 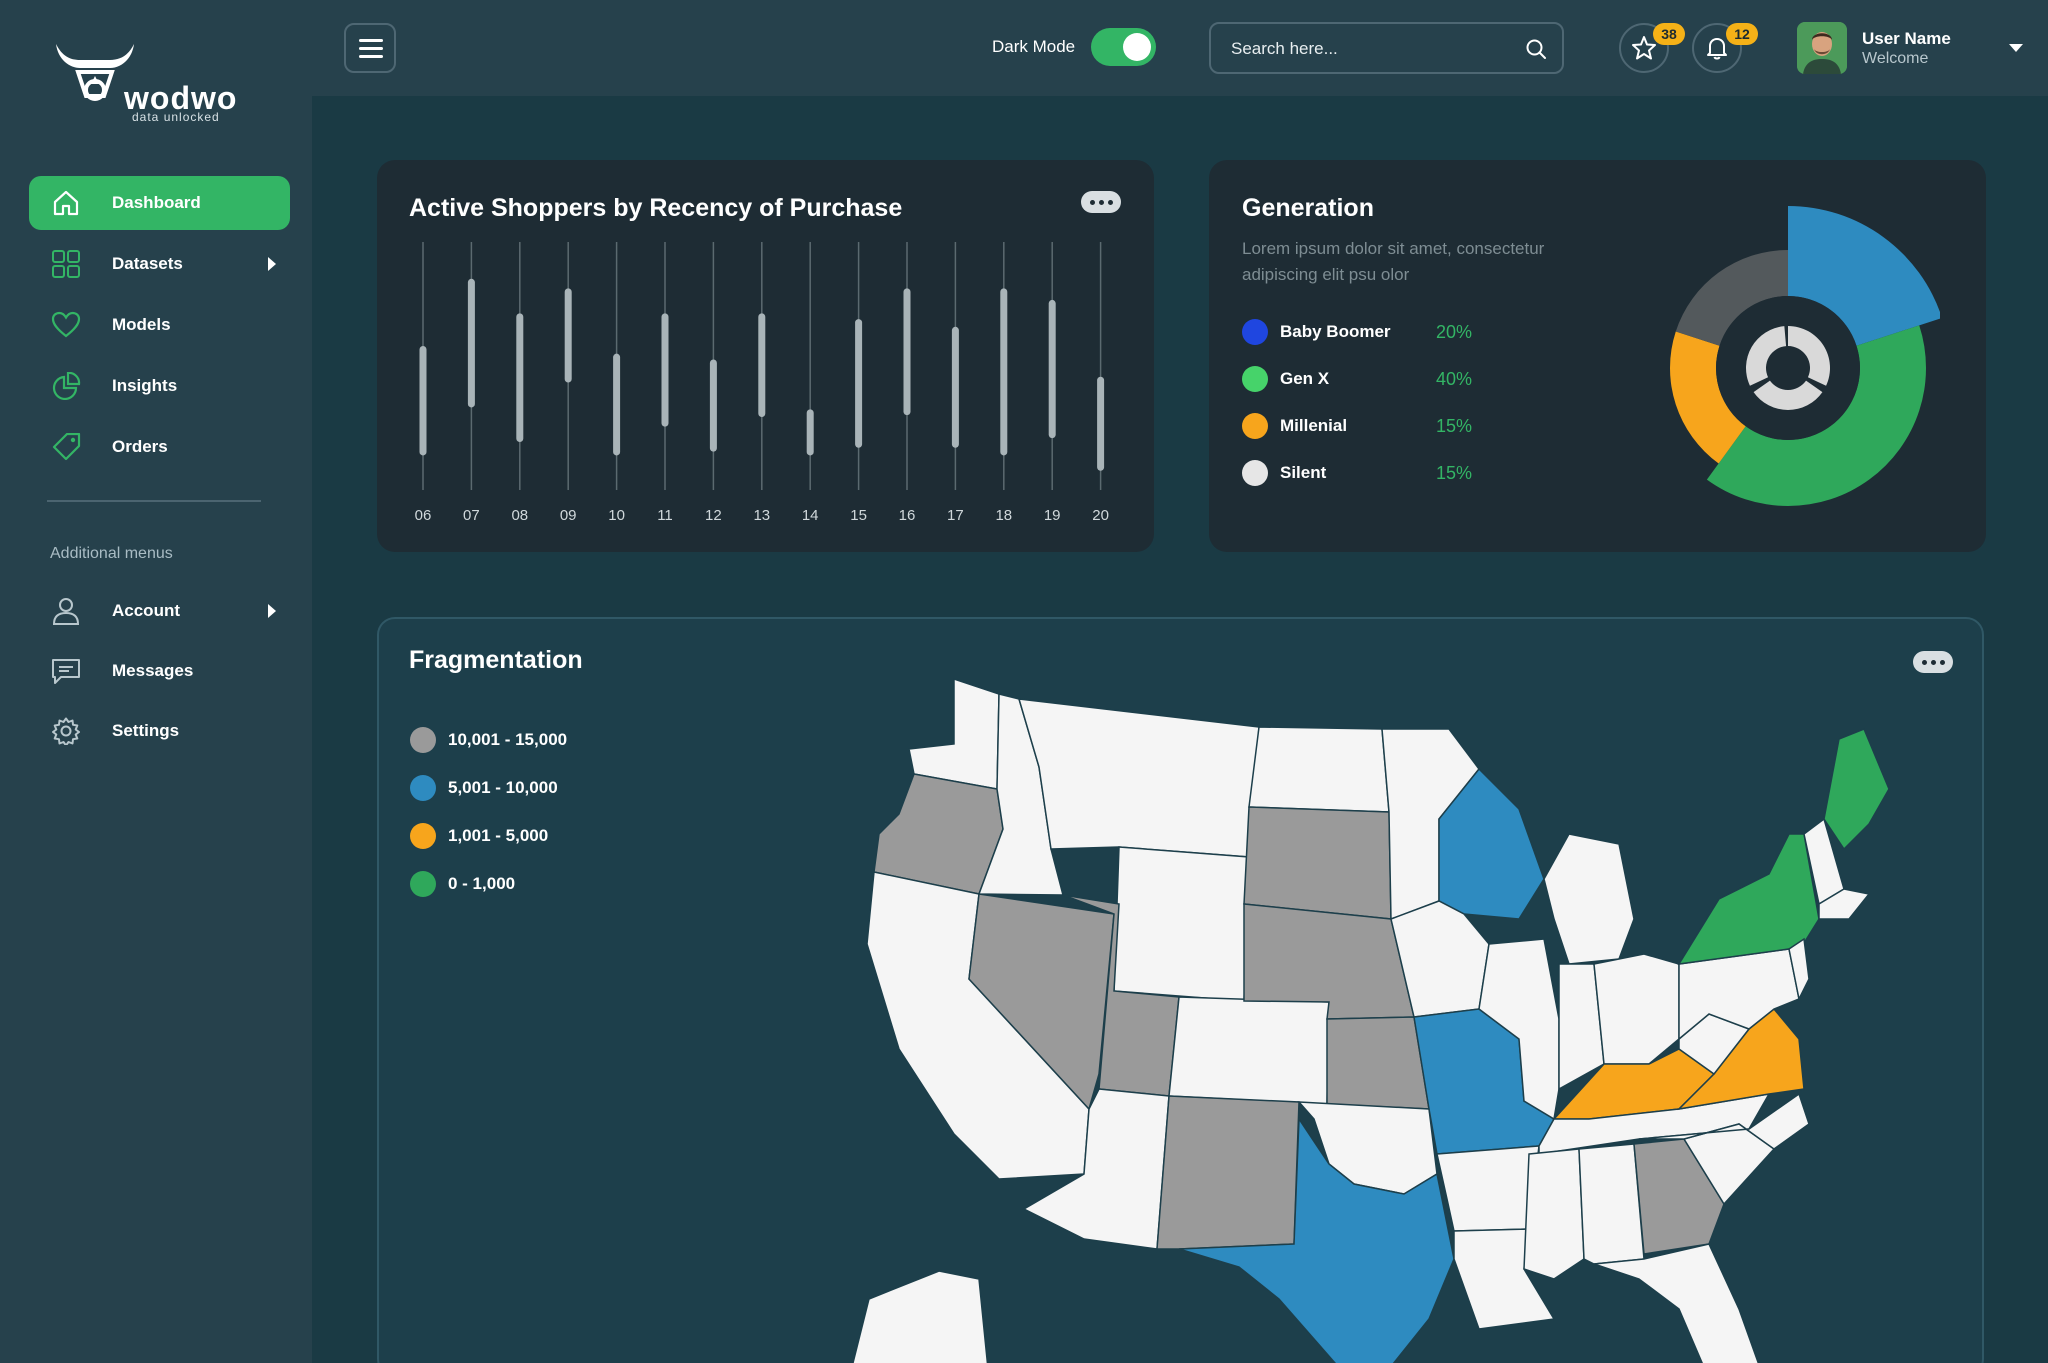 What do you see at coordinates (1809, 356) in the screenshot?
I see `donut-inner-segment` at bounding box center [1809, 356].